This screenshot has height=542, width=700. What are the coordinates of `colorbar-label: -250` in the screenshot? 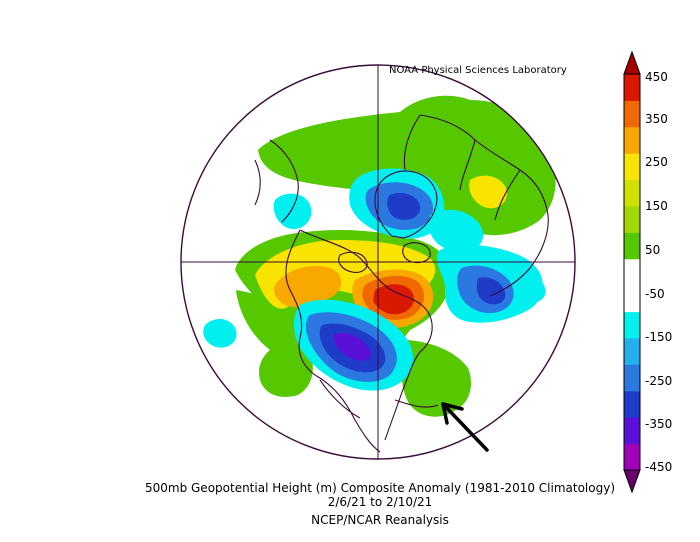 It's located at (659, 381).